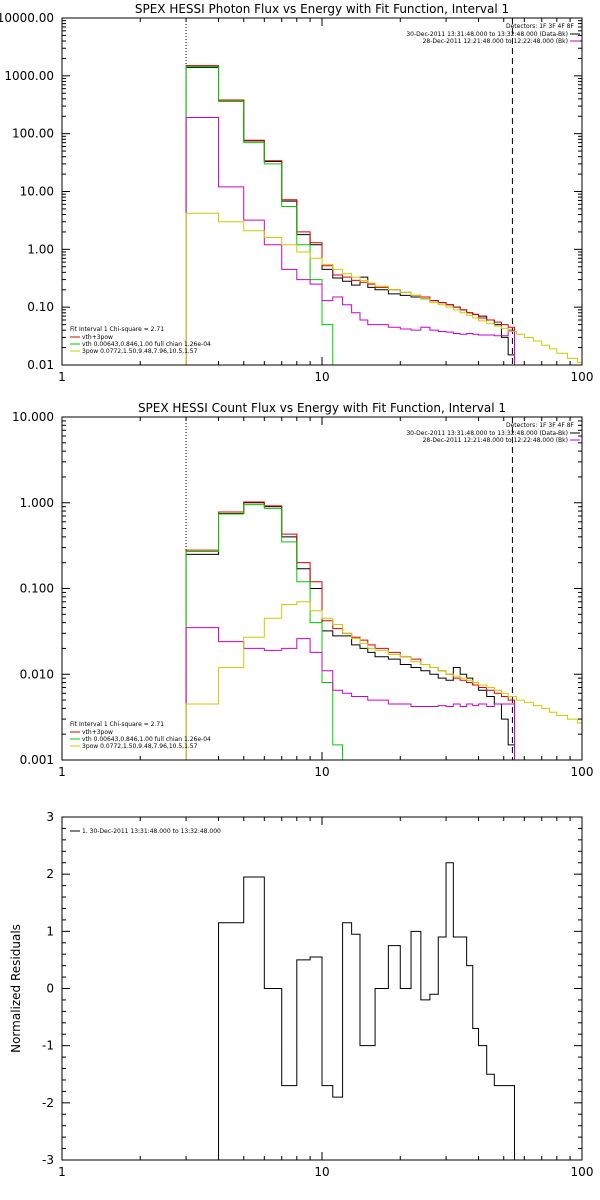  Describe the element at coordinates (37, 503) in the screenshot. I see `y-tick-label: 1.000` at that location.